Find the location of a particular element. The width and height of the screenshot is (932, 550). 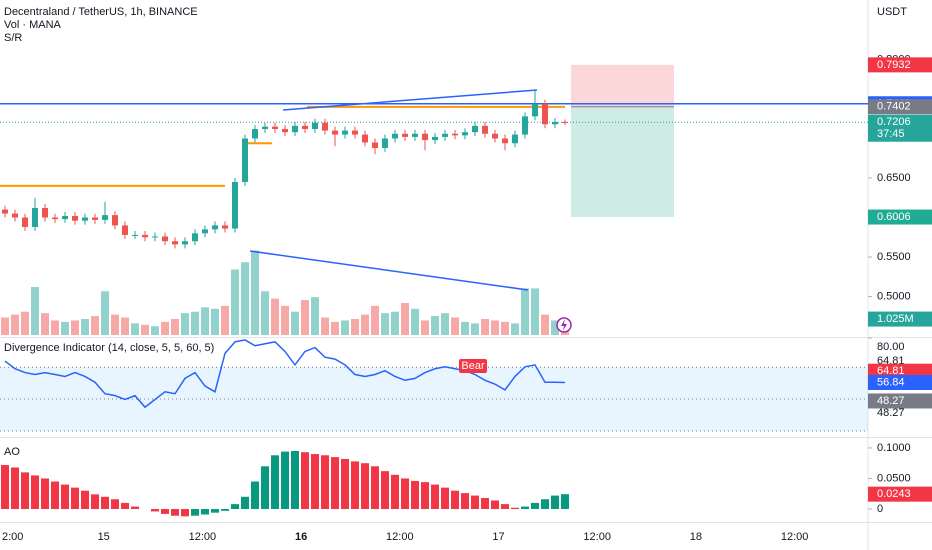

last-price-badge is located at coordinates (900, 128).